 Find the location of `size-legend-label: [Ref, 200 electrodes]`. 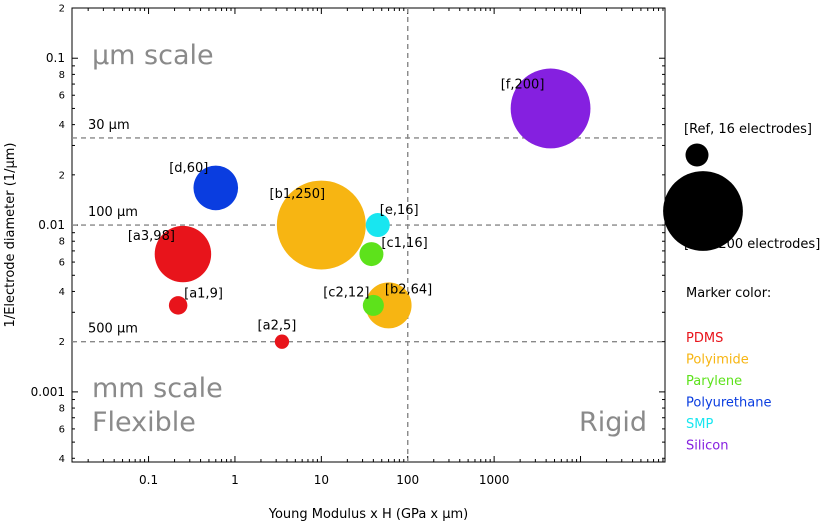

size-legend-label: [Ref, 200 electrodes] is located at coordinates (752, 244).